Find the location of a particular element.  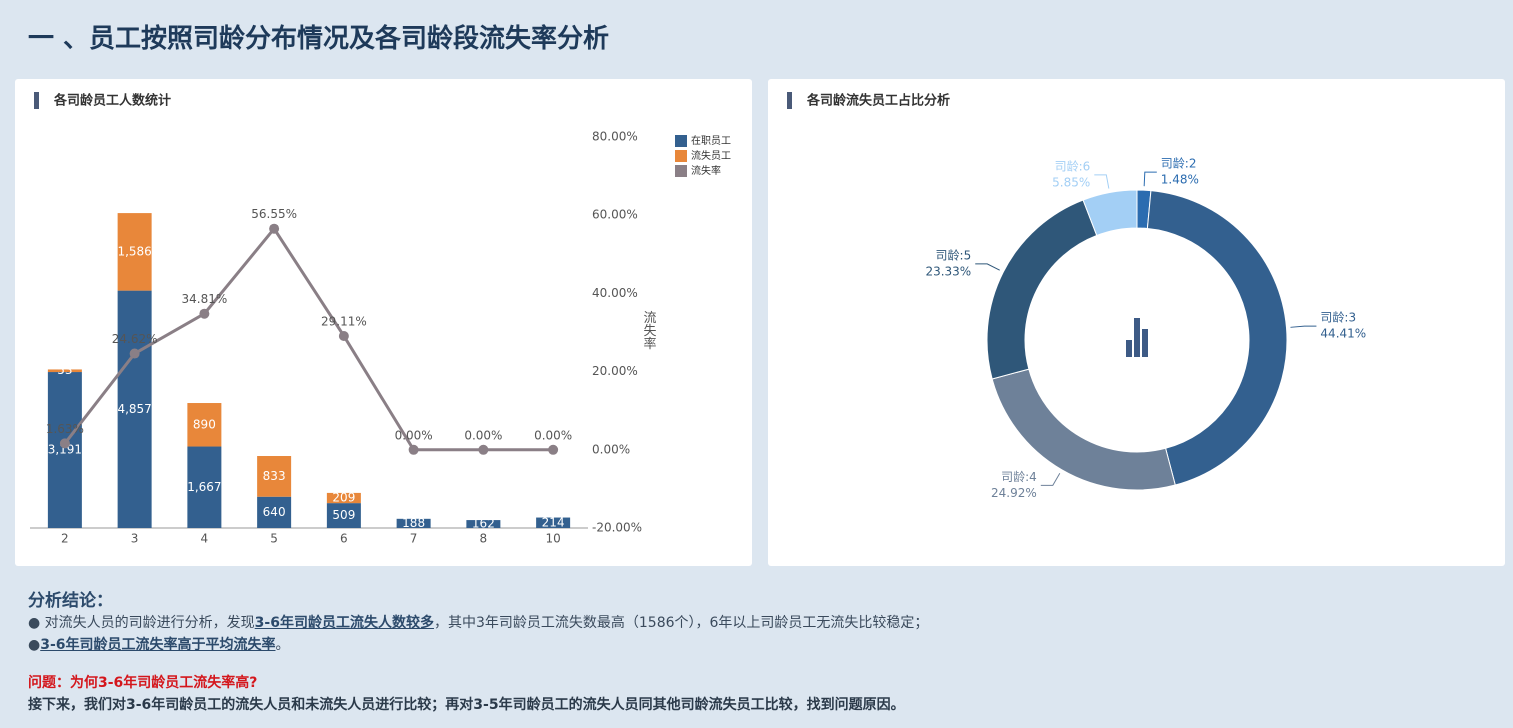

data-label: 640 is located at coordinates (274, 512).